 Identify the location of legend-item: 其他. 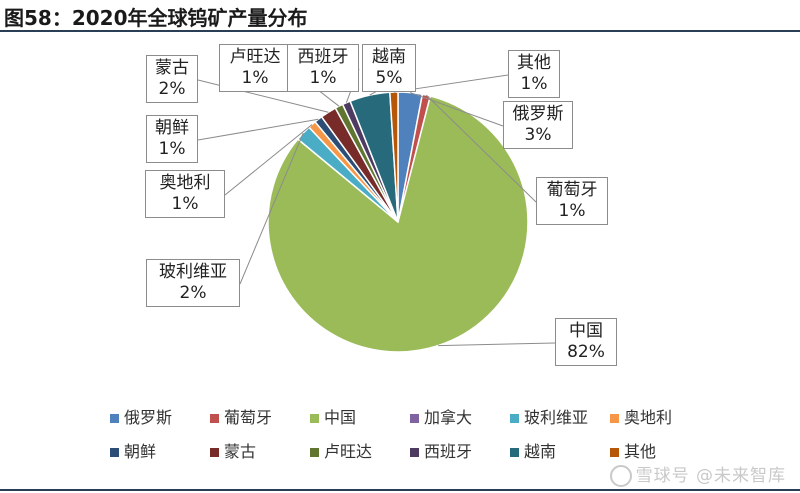
(633, 450).